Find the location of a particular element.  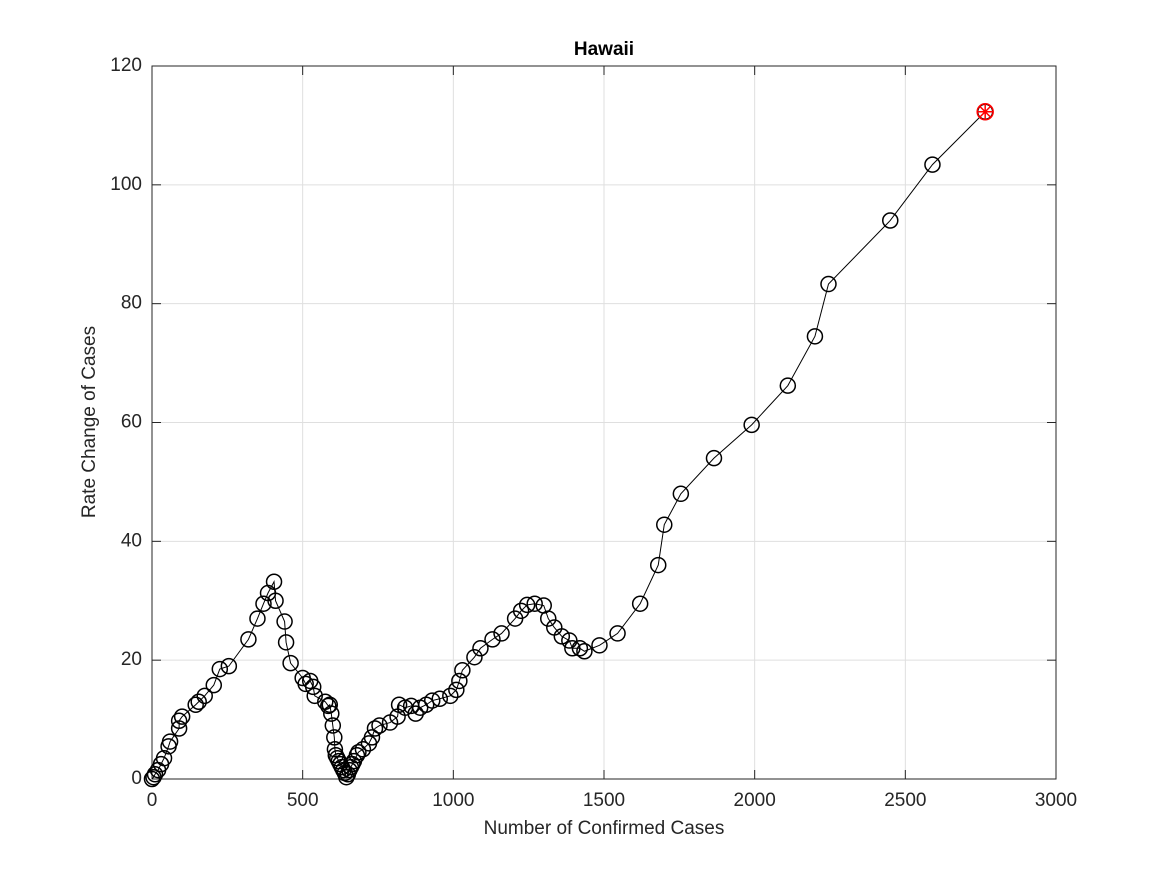

y-tick-label: 60 is located at coordinates (131, 422).